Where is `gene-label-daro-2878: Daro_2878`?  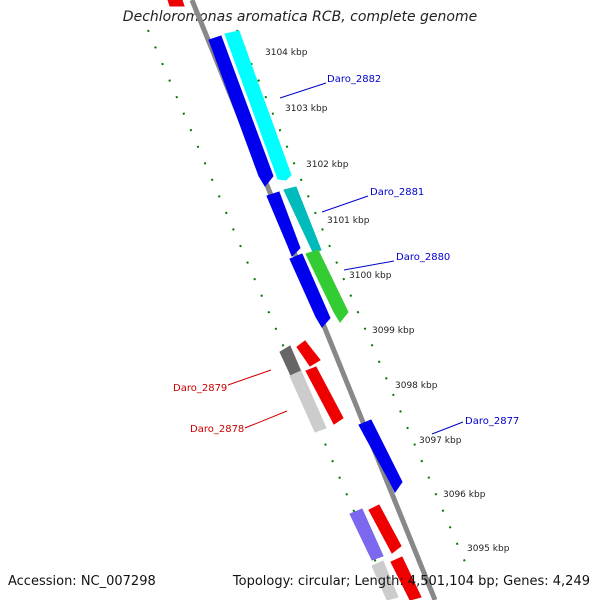 gene-label-daro-2878: Daro_2878 is located at coordinates (217, 429).